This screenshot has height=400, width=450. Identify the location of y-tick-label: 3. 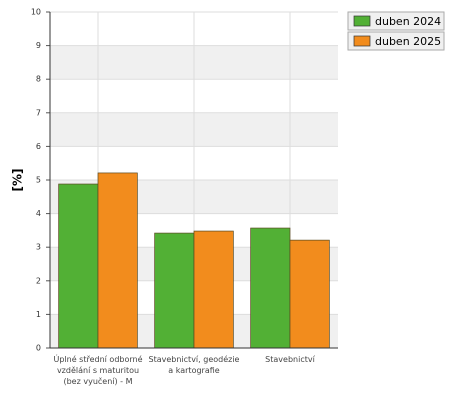
(38, 247).